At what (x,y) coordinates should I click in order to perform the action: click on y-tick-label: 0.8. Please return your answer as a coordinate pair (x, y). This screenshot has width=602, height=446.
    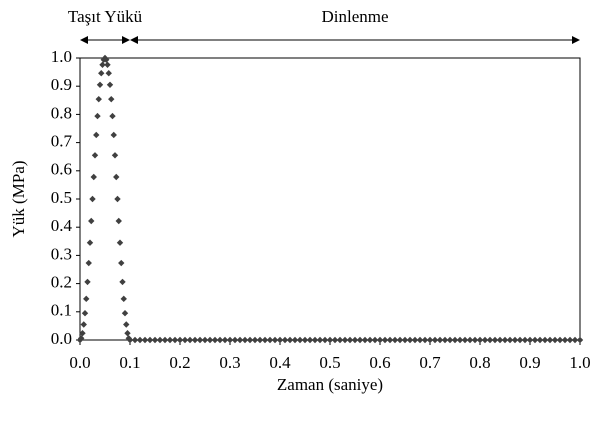
    Looking at the image, I should click on (61, 112).